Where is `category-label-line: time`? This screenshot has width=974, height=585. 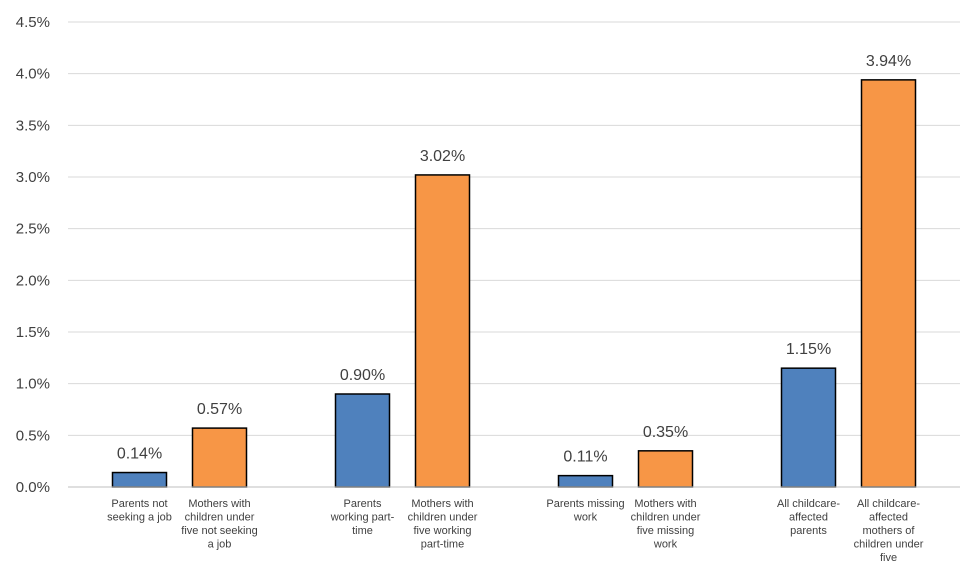 category-label-line: time is located at coordinates (362, 531).